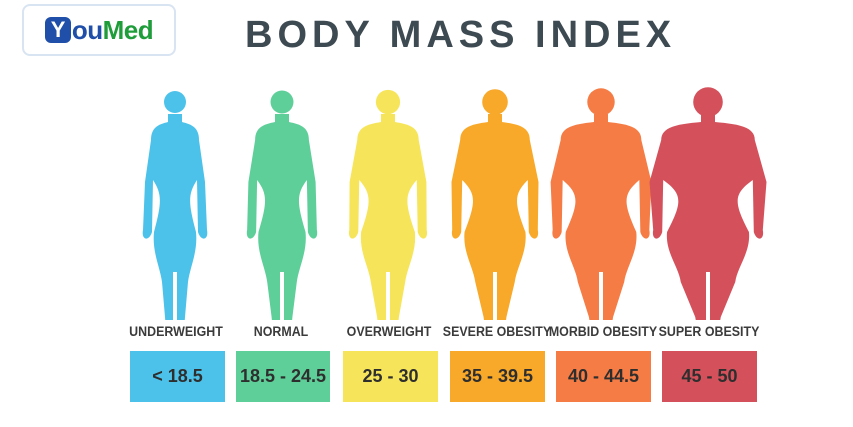 Image resolution: width=853 pixels, height=427 pixels. What do you see at coordinates (175, 205) in the screenshot?
I see `figure-underweight-icon` at bounding box center [175, 205].